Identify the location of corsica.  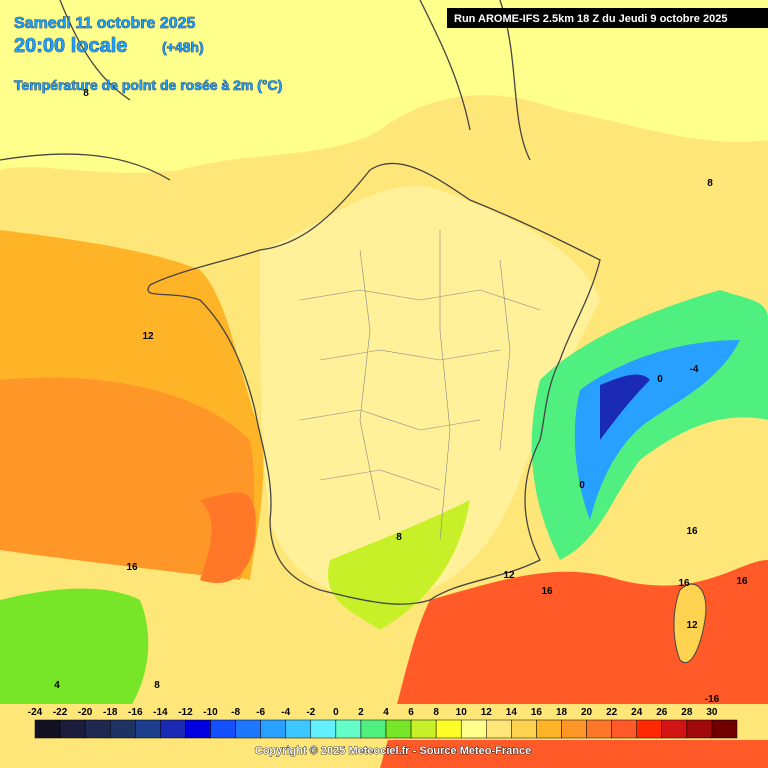
(690, 623).